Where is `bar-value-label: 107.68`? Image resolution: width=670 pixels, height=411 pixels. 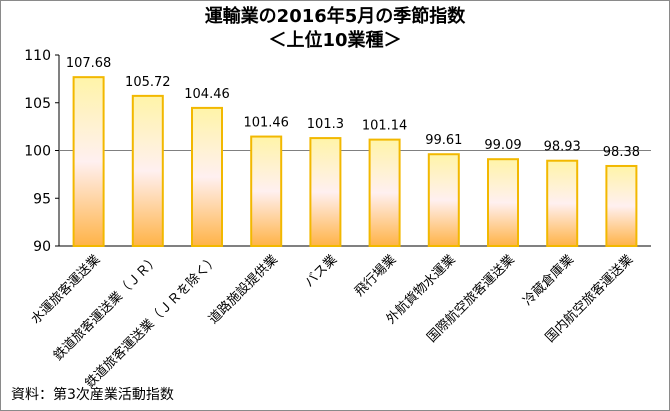
bar-value-label: 107.68 is located at coordinates (89, 63).